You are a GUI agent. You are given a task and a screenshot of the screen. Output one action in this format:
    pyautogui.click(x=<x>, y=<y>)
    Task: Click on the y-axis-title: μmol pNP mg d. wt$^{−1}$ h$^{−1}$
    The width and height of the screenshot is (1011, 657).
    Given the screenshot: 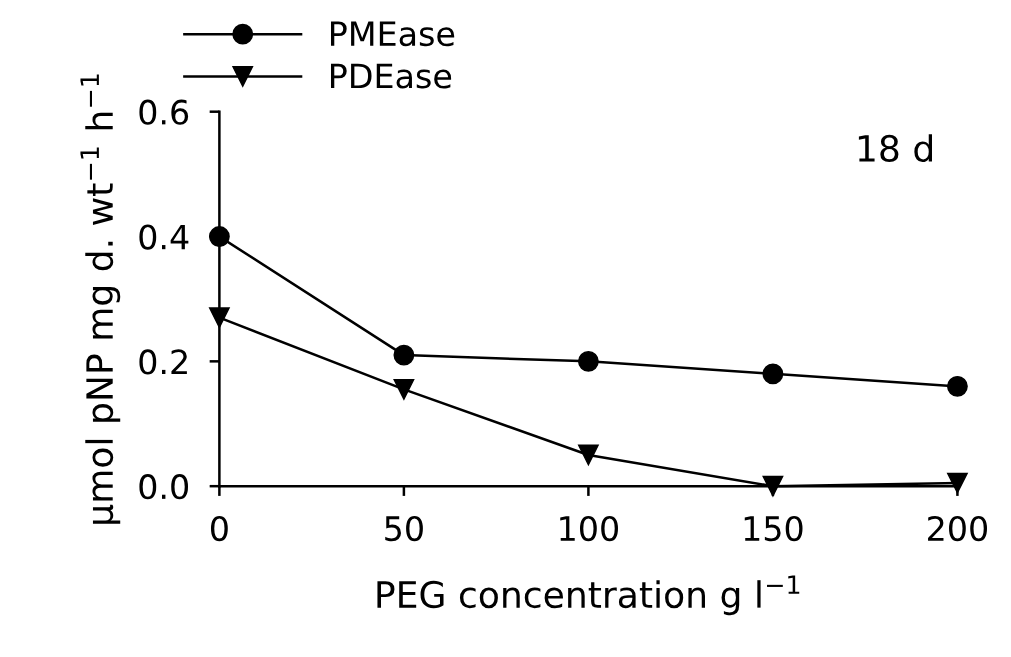 What is the action you would take?
    pyautogui.click(x=100, y=299)
    